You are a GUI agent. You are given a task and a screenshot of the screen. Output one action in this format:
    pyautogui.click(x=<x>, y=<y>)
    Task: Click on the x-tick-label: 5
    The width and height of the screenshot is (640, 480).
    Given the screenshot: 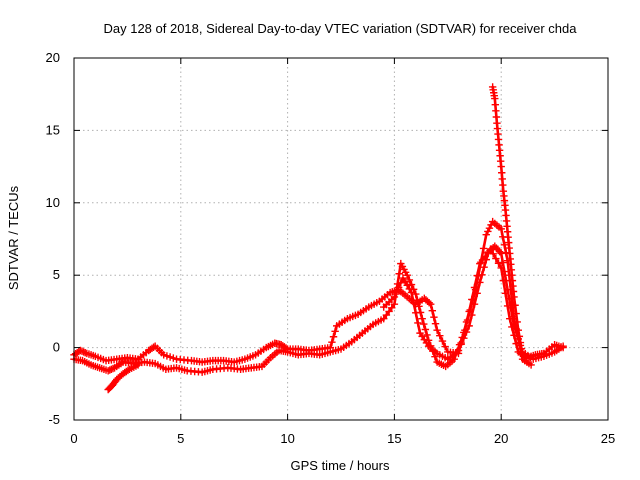 What is the action you would take?
    pyautogui.click(x=180, y=438)
    